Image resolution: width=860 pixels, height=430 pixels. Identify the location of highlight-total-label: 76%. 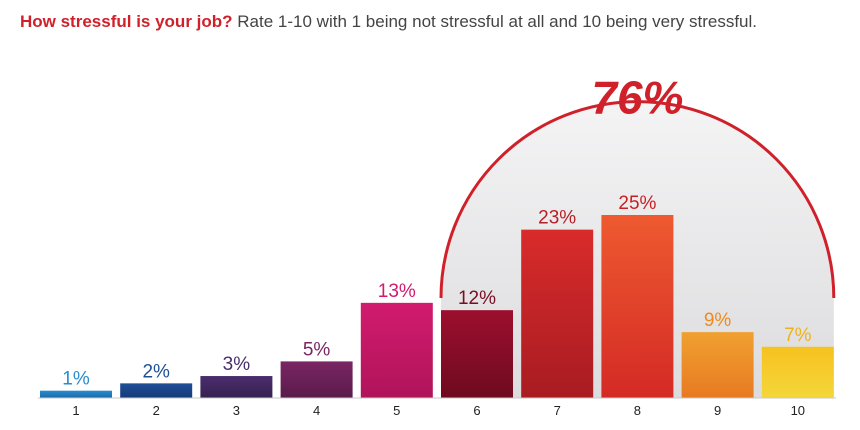
(637, 98).